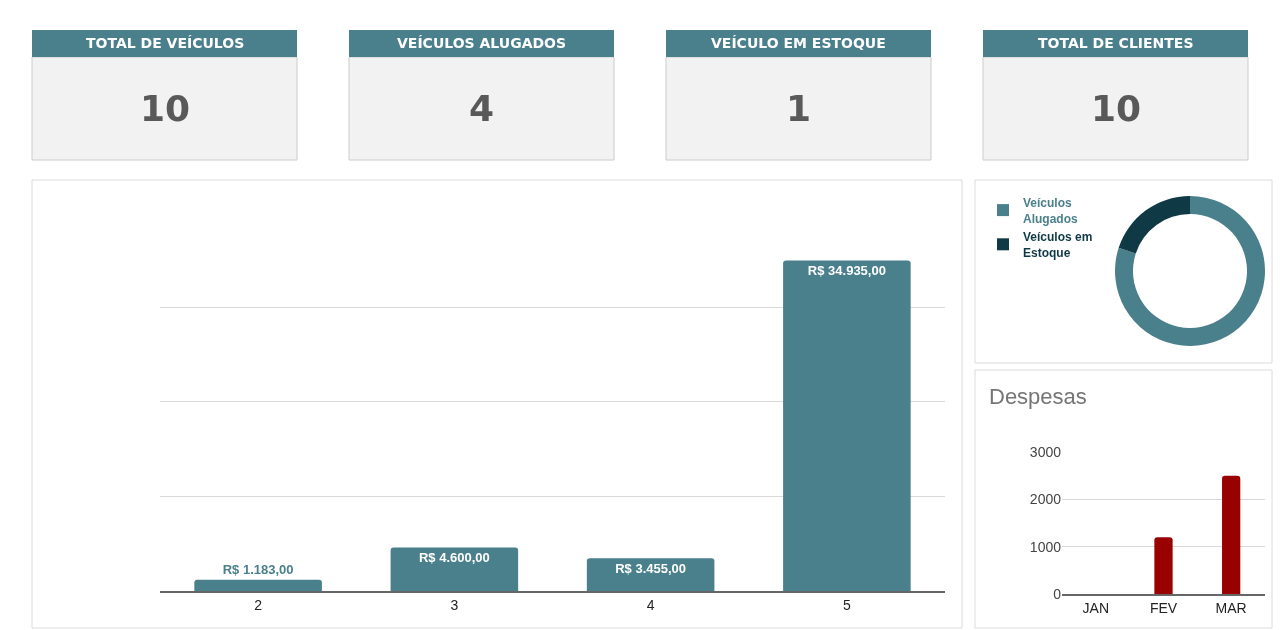 Image resolution: width=1280 pixels, height=630 pixels. What do you see at coordinates (1163, 607) in the screenshot?
I see `x-tick-label: FEV` at bounding box center [1163, 607].